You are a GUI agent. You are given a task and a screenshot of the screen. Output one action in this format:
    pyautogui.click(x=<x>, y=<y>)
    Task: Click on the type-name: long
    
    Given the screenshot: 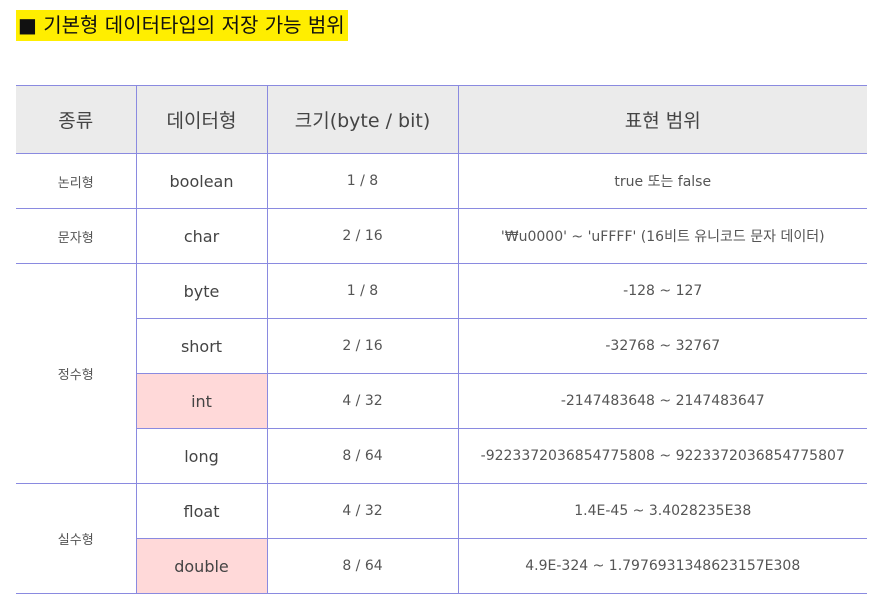 What is the action you would take?
    pyautogui.click(x=202, y=456)
    